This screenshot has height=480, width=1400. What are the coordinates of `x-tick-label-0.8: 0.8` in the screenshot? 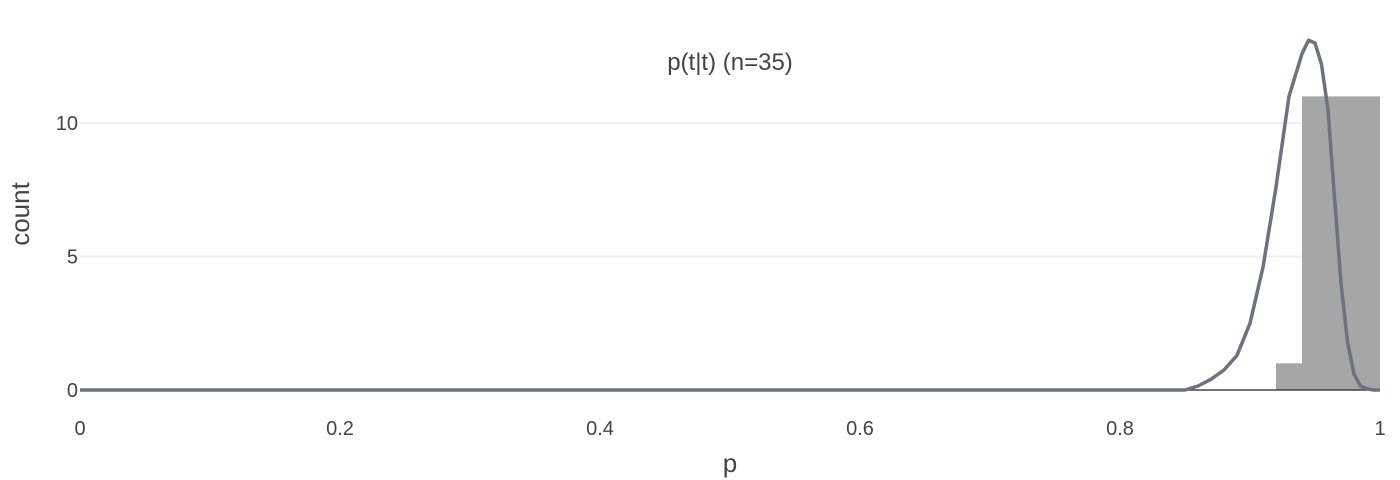 It's located at (1120, 429).